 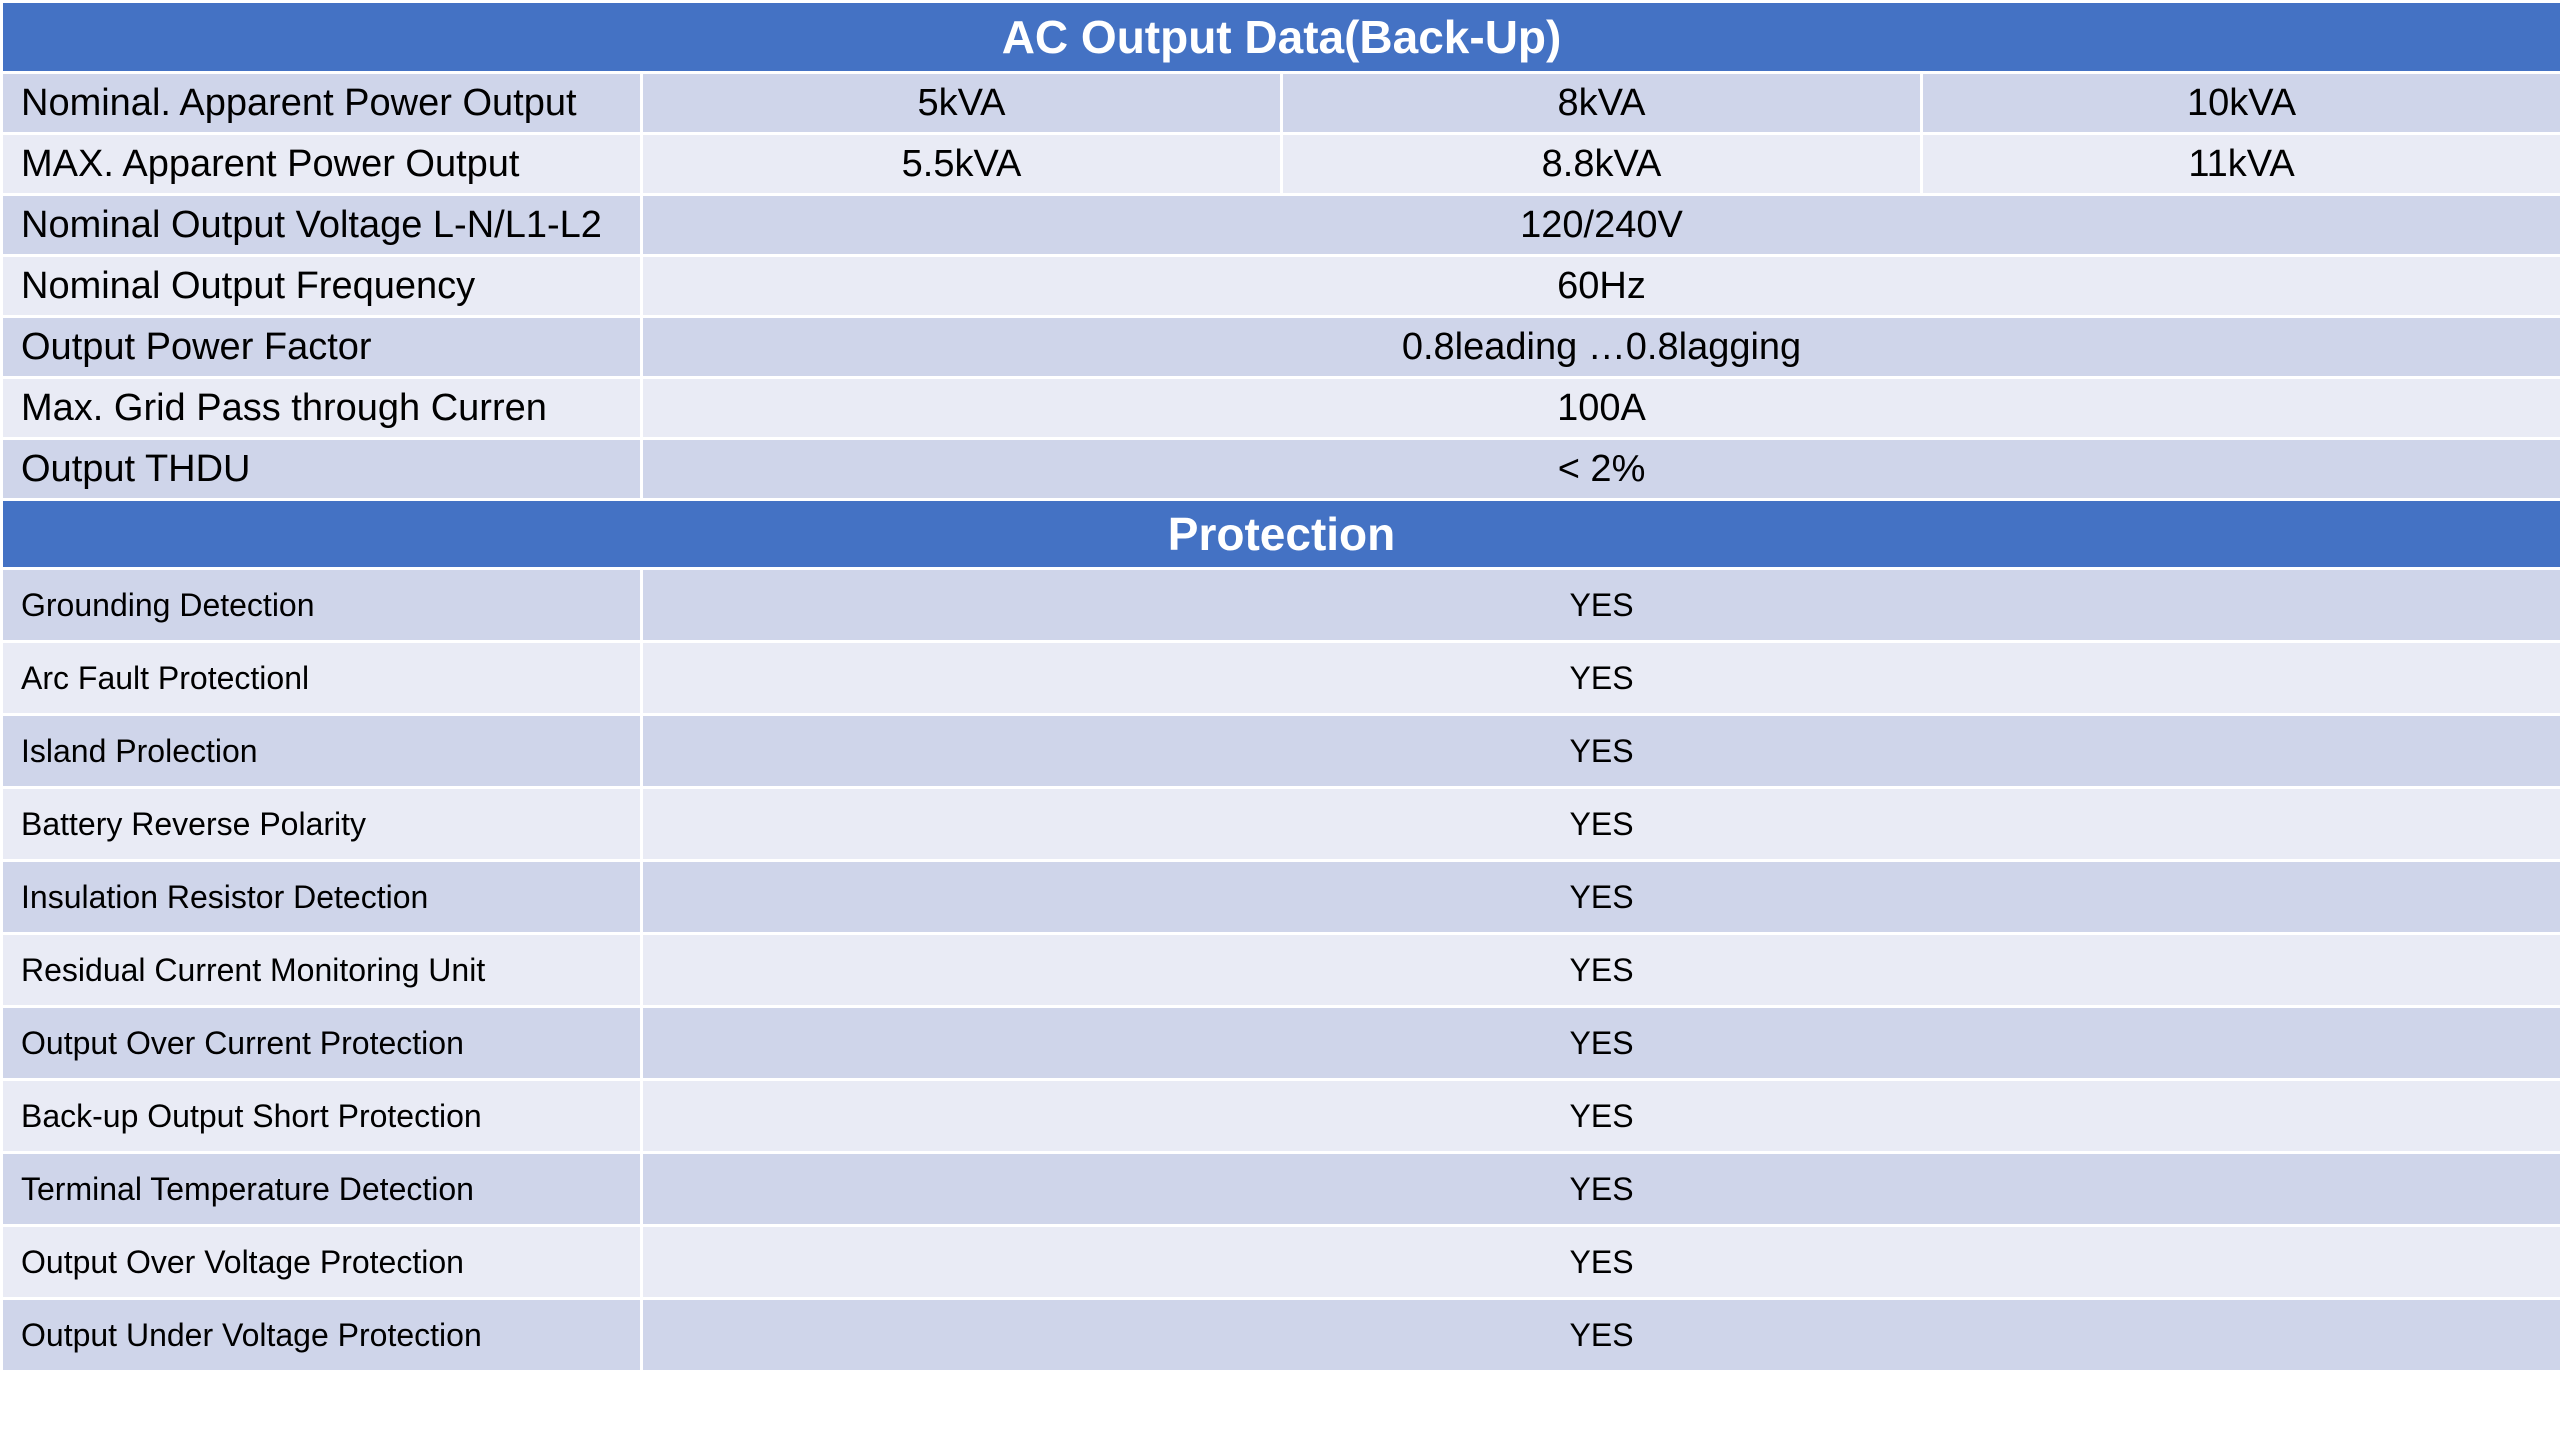 What do you see at coordinates (1599, 408) in the screenshot?
I see `row-value: 100A` at bounding box center [1599, 408].